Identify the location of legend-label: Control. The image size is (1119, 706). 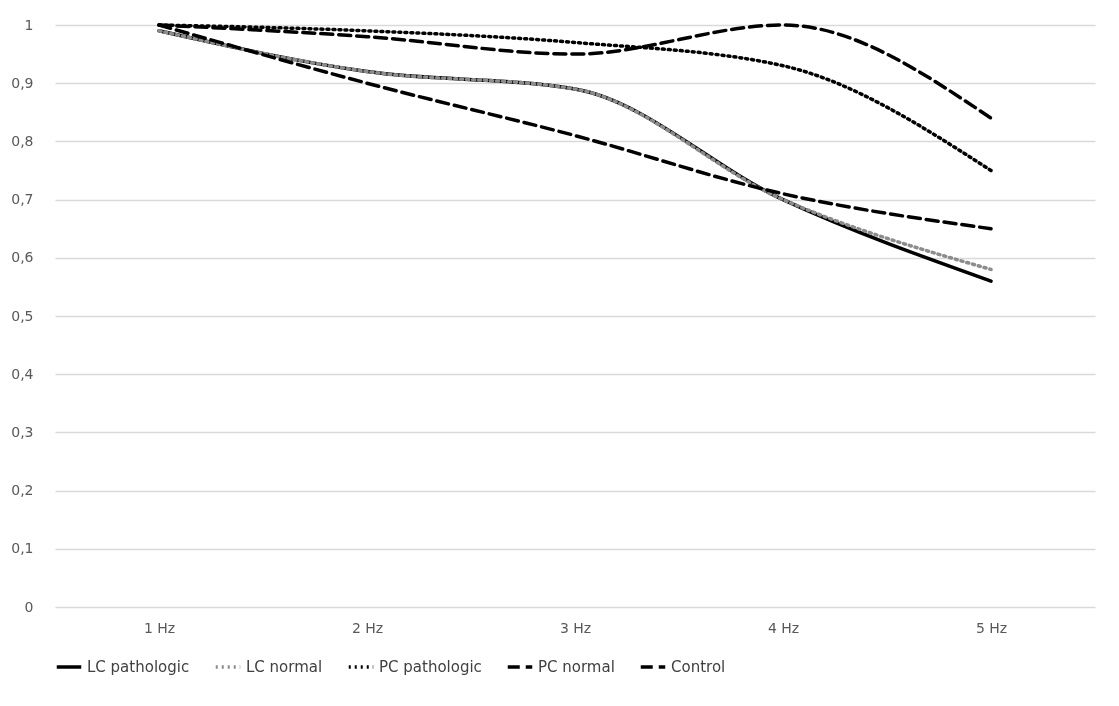
(698, 667).